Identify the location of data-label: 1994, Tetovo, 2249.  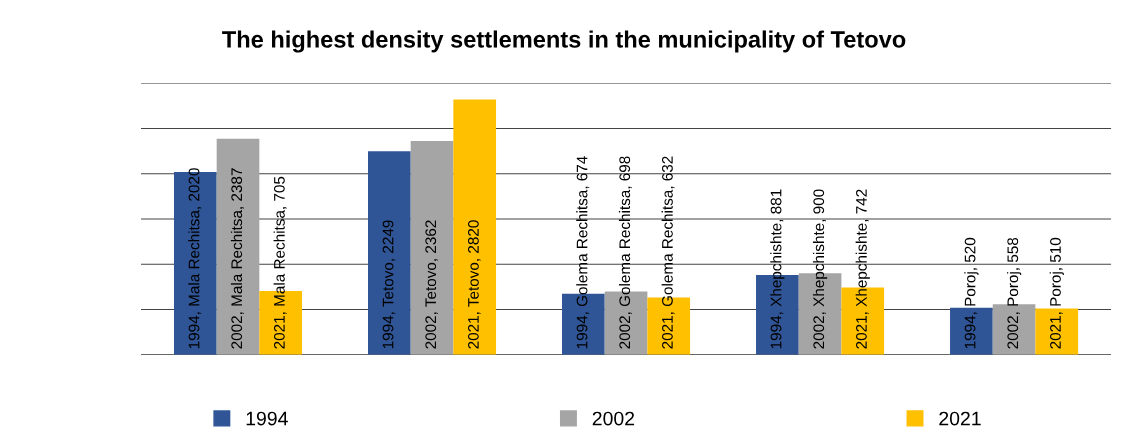
(389, 284).